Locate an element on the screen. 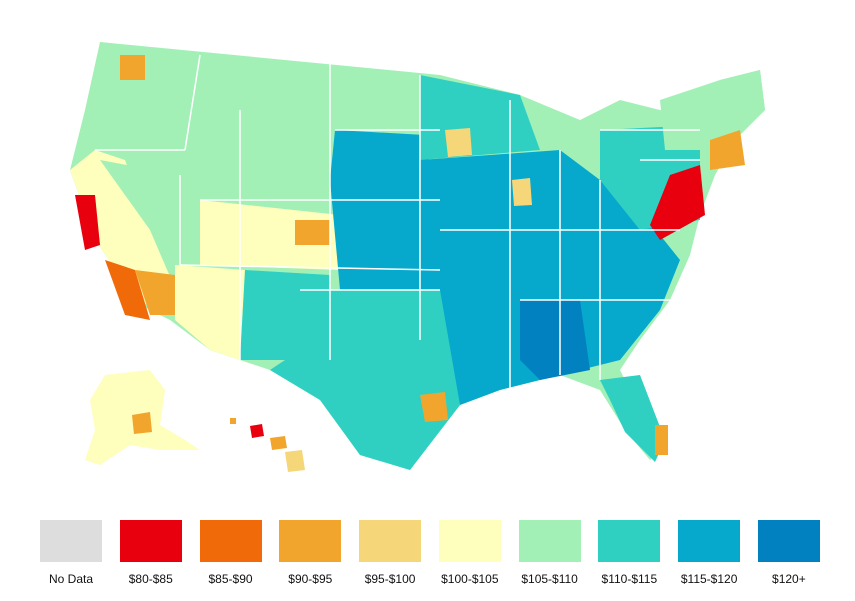 This screenshot has width=855, height=601. region-california-yellow is located at coordinates (125, 227).